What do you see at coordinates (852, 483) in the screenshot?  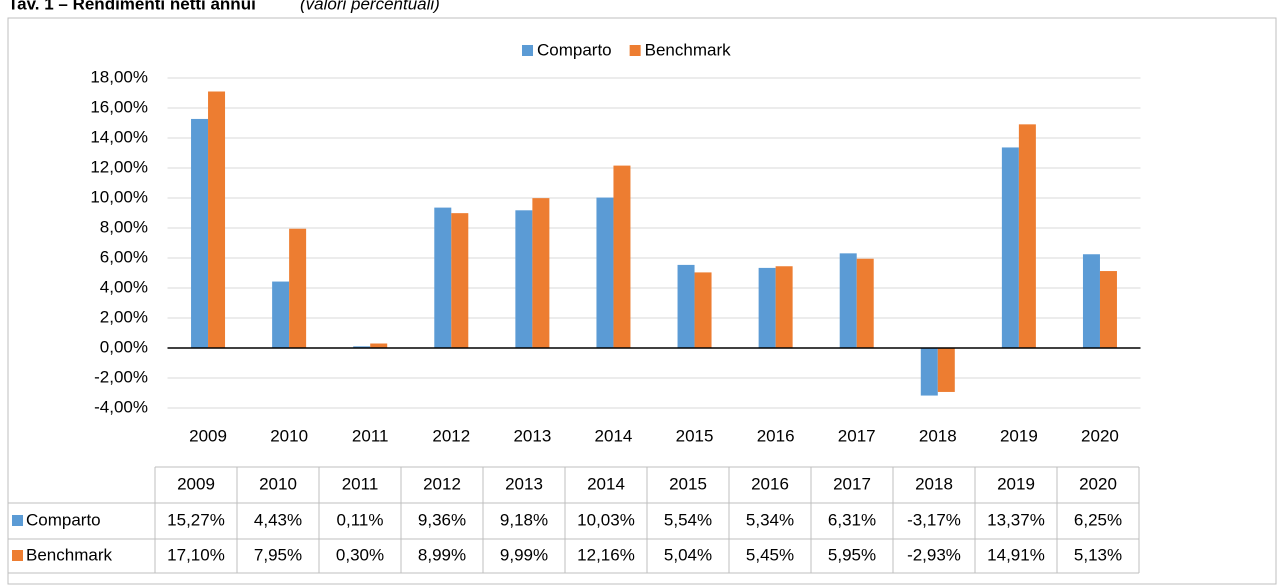 I see `table-header: 2017` at bounding box center [852, 483].